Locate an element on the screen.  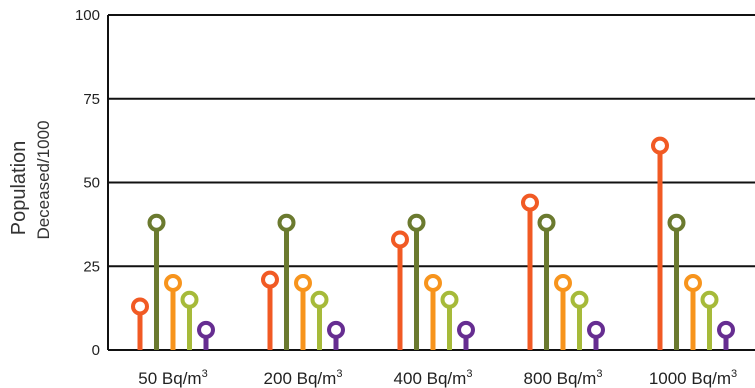
x-category-label-text: 50 Bq/m is located at coordinates (169, 378).